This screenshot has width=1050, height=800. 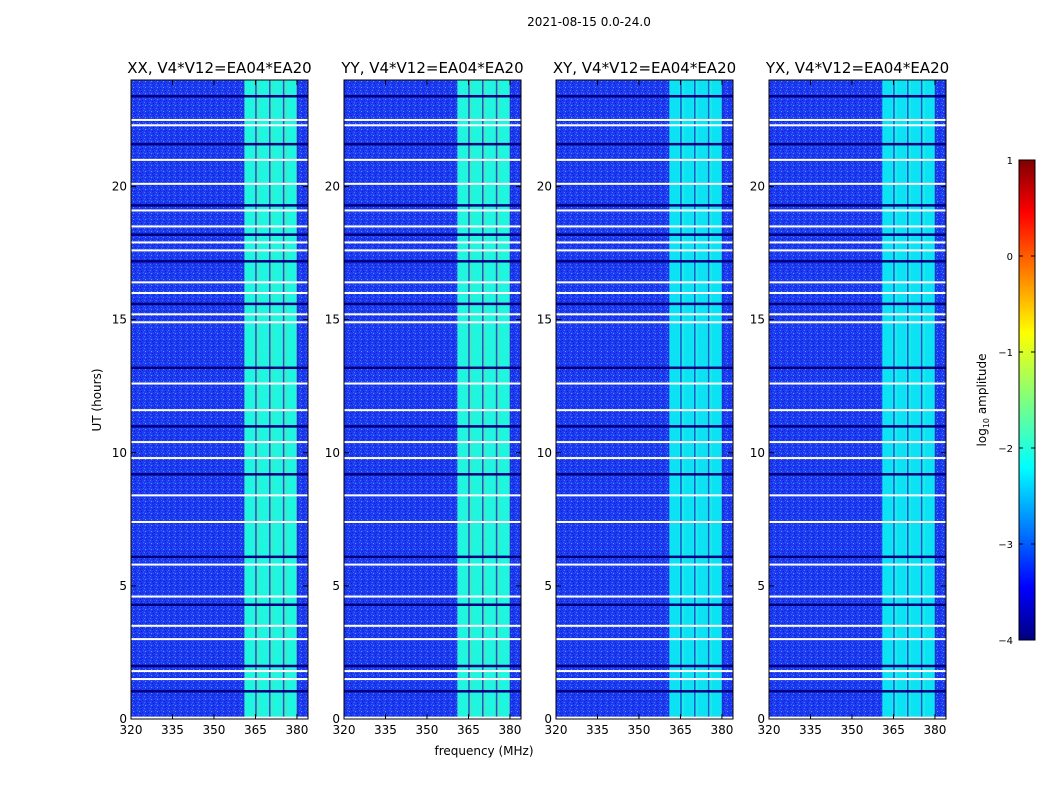 I want to click on colorbar: 1 0 −1 −2 −3 −4 log10 amplitude, so click(x=1005, y=401).